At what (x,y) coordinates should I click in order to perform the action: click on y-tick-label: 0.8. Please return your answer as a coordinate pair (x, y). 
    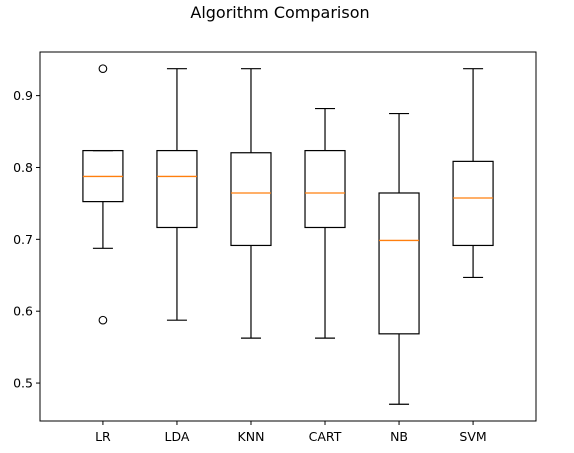
    Looking at the image, I should click on (23, 167).